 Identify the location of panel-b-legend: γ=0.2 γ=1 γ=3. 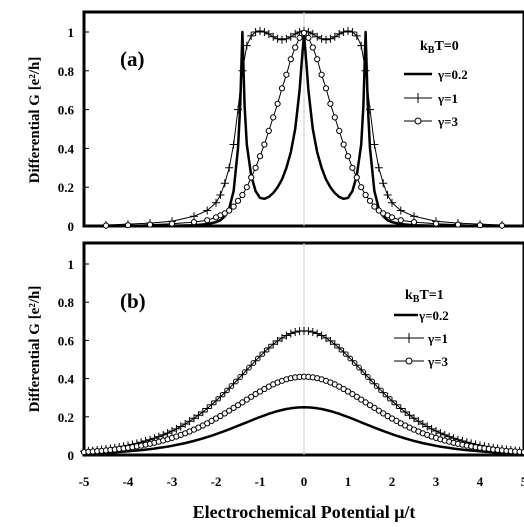
(421, 338).